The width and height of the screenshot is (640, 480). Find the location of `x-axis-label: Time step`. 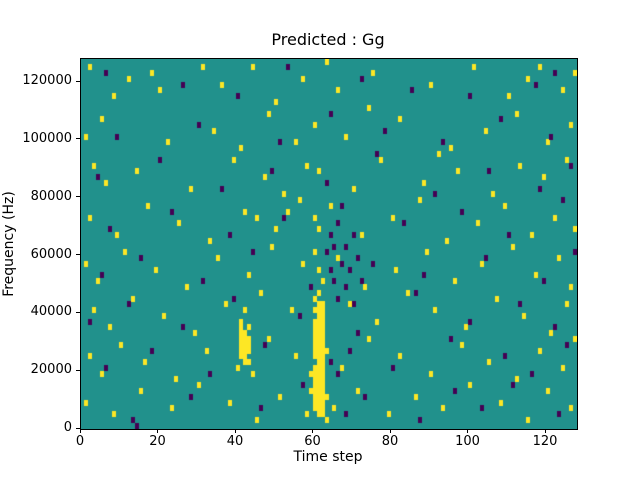

x-axis-label: Time step is located at coordinates (328, 457).